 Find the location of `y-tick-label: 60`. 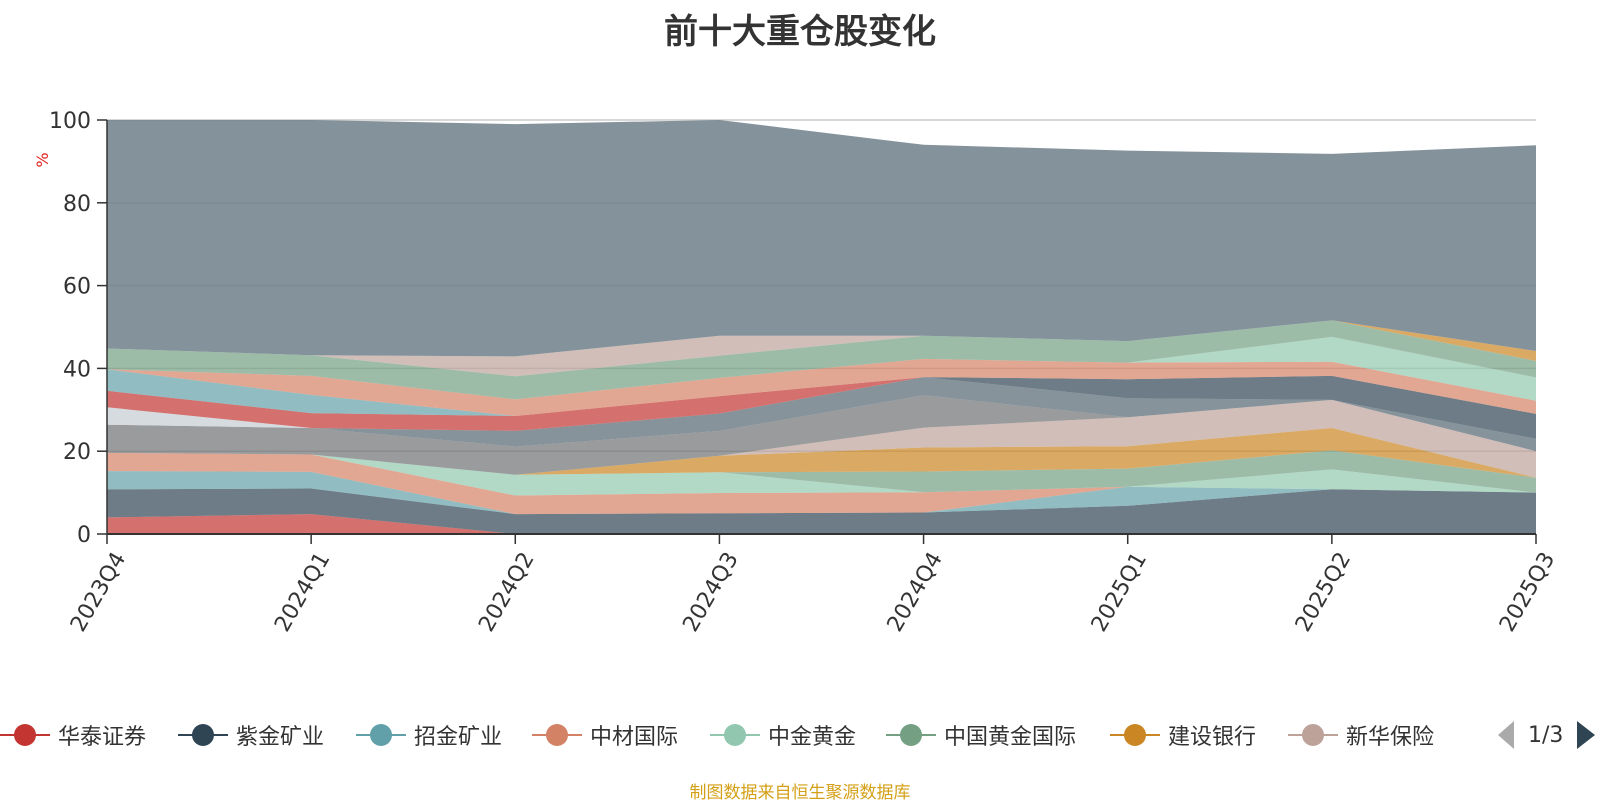

y-tick-label: 60 is located at coordinates (77, 287).